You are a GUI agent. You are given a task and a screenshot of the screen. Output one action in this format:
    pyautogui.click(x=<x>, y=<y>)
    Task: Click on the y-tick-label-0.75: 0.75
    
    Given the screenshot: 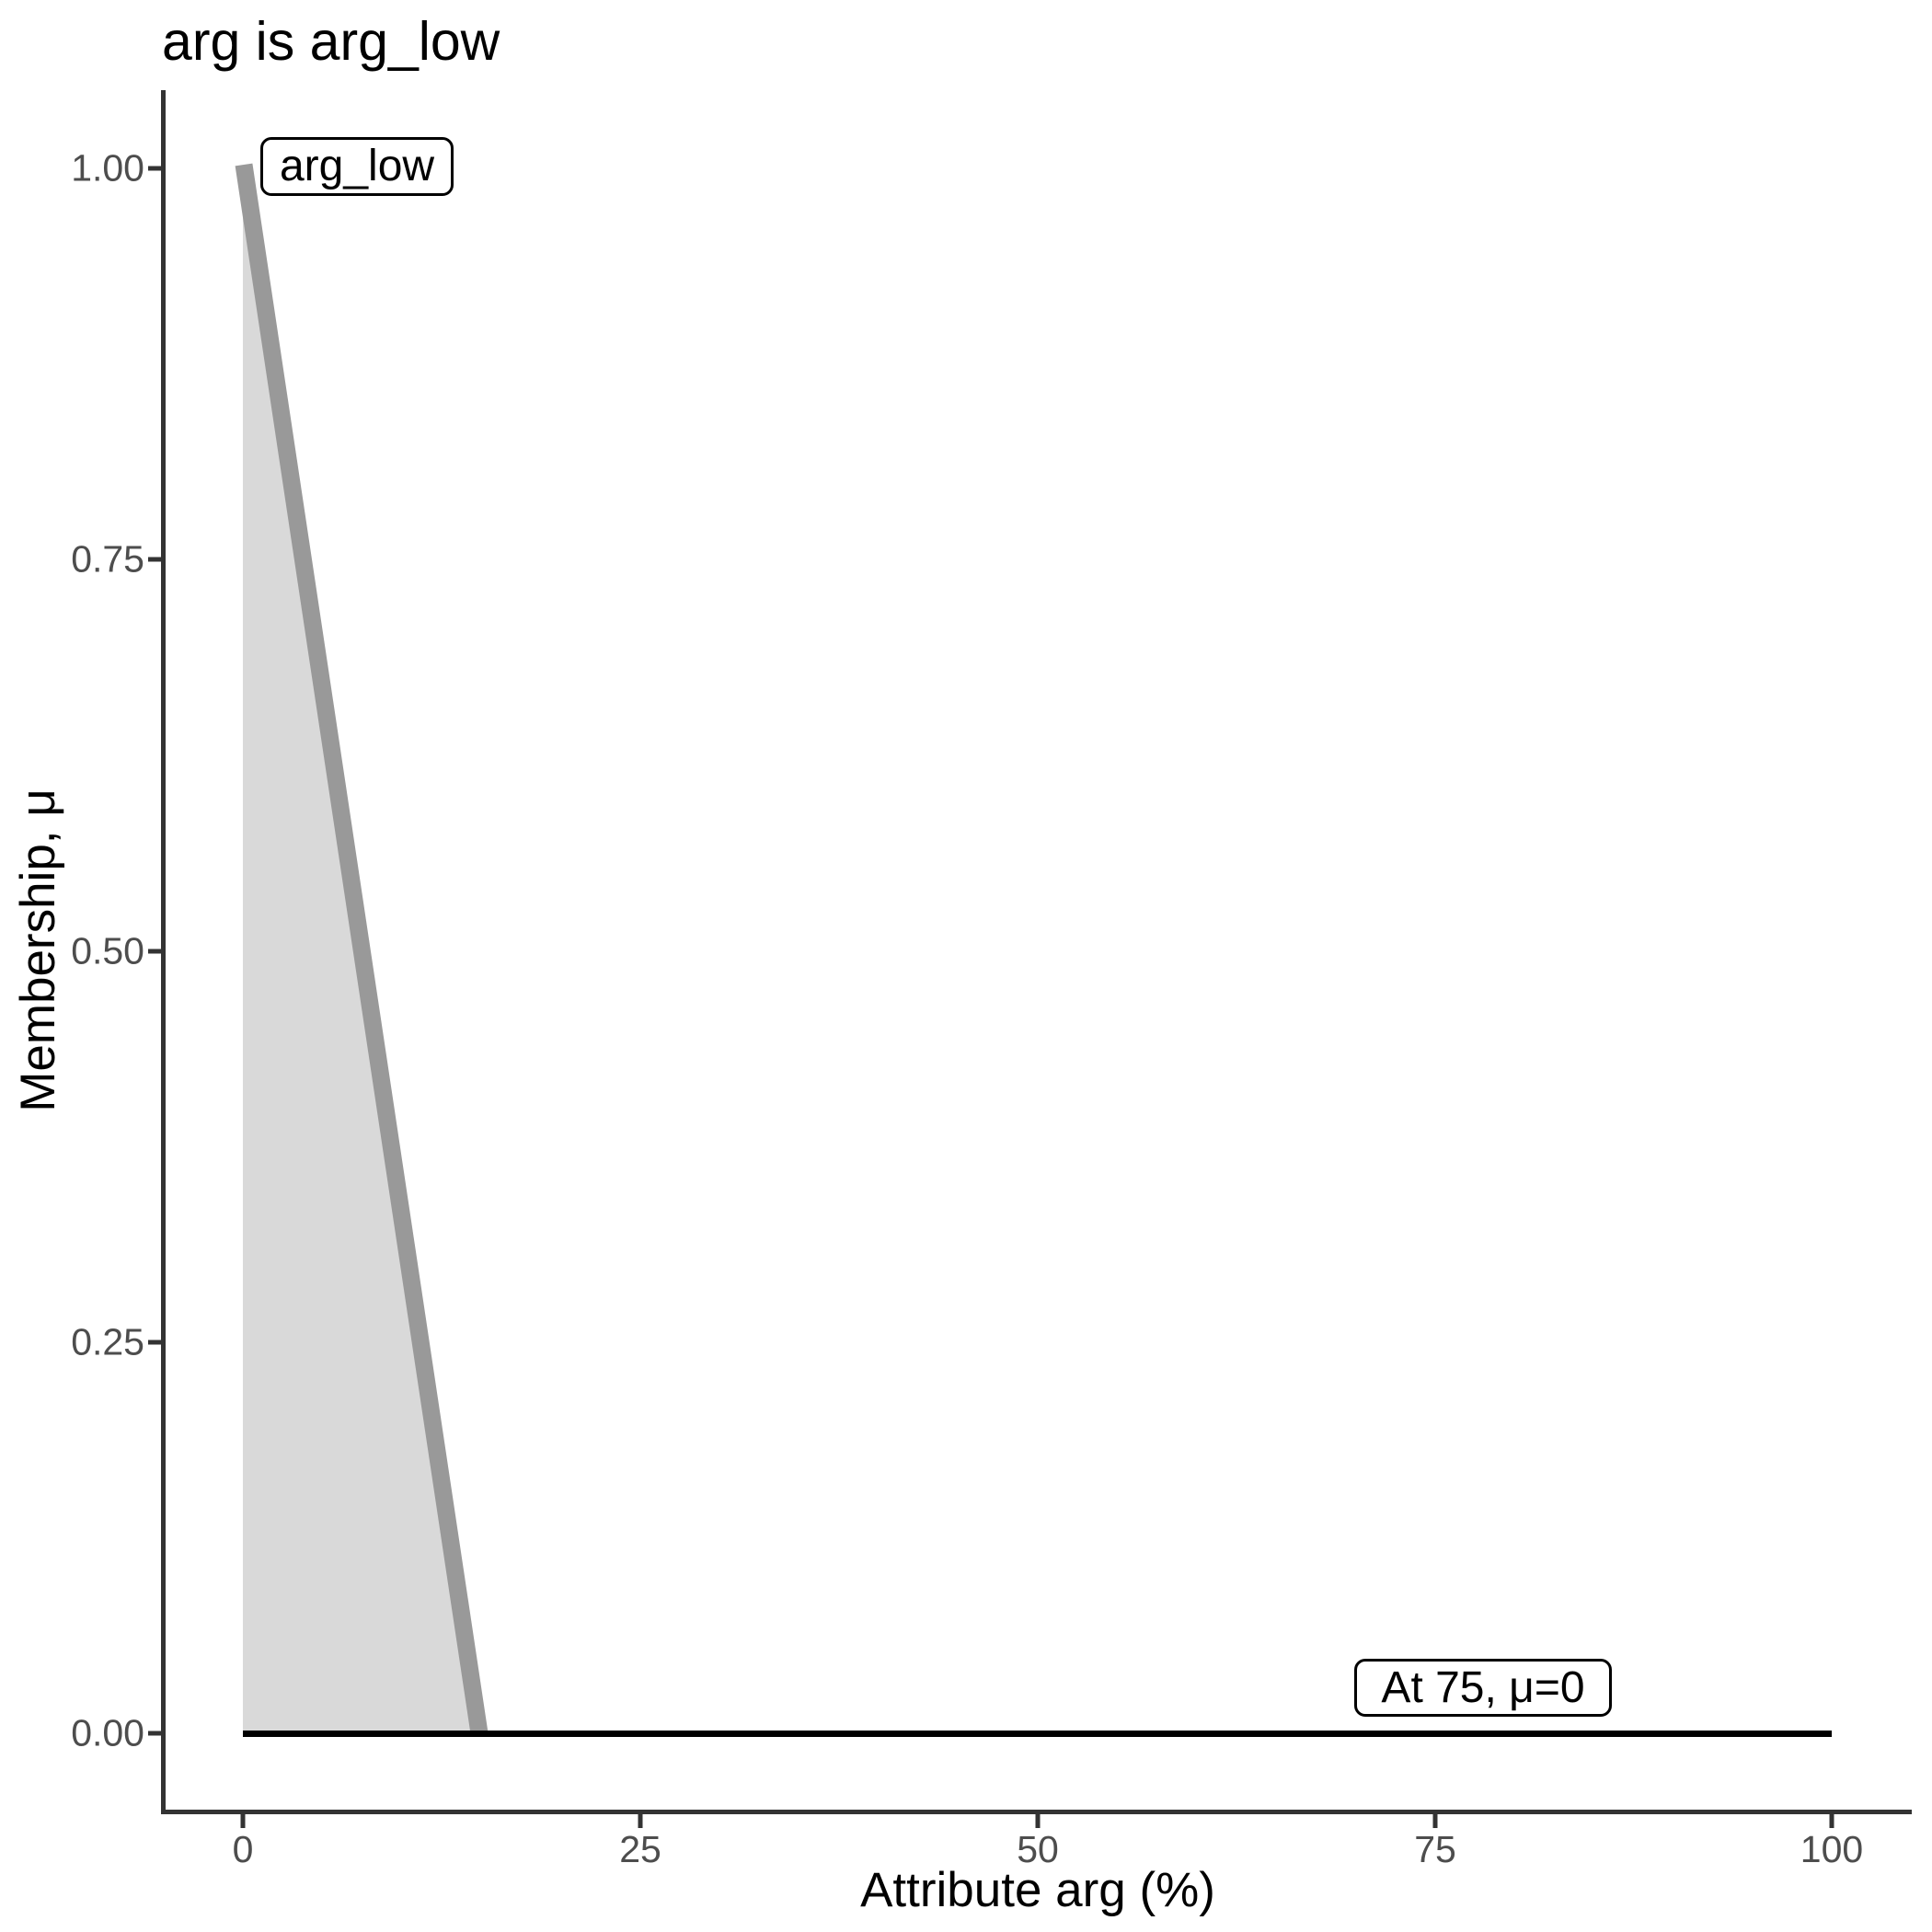 What is the action you would take?
    pyautogui.click(x=107, y=559)
    